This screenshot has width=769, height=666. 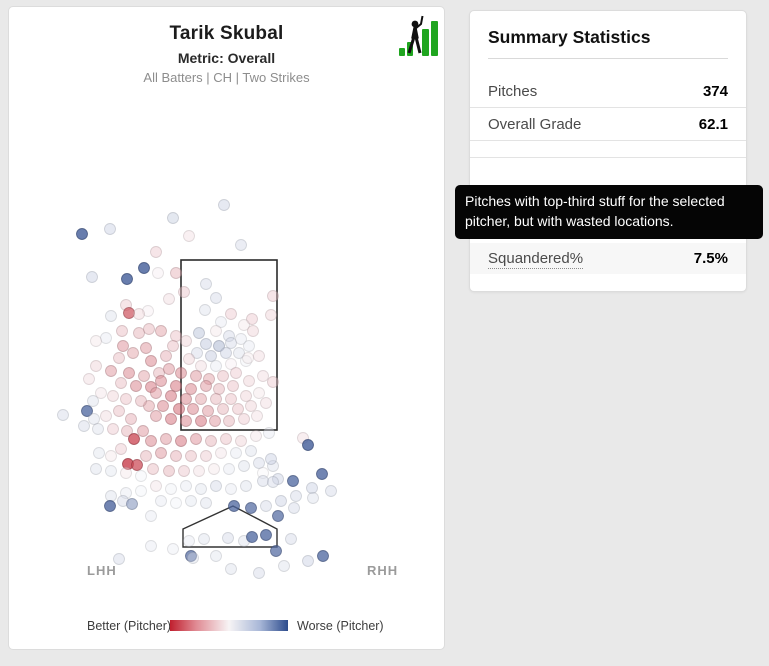 What do you see at coordinates (536, 259) in the screenshot?
I see `squandered-label: Squandered%` at bounding box center [536, 259].